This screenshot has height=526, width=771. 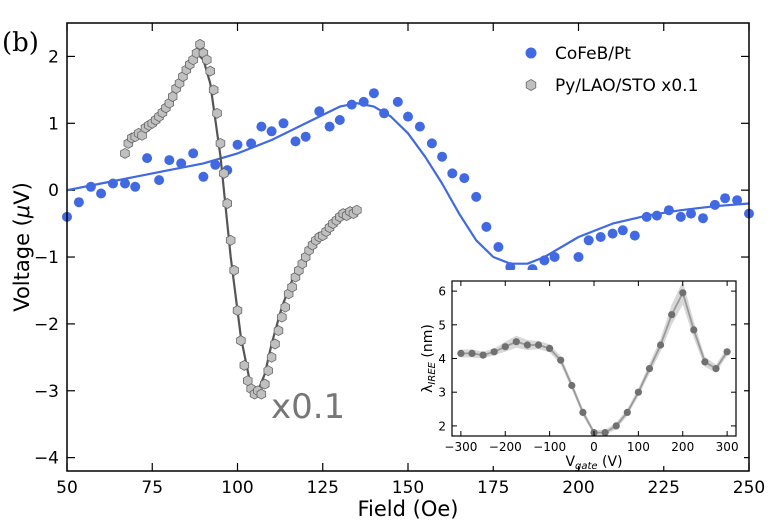 I want to click on main-x-axis-label: Field (Oe), so click(x=408, y=509).